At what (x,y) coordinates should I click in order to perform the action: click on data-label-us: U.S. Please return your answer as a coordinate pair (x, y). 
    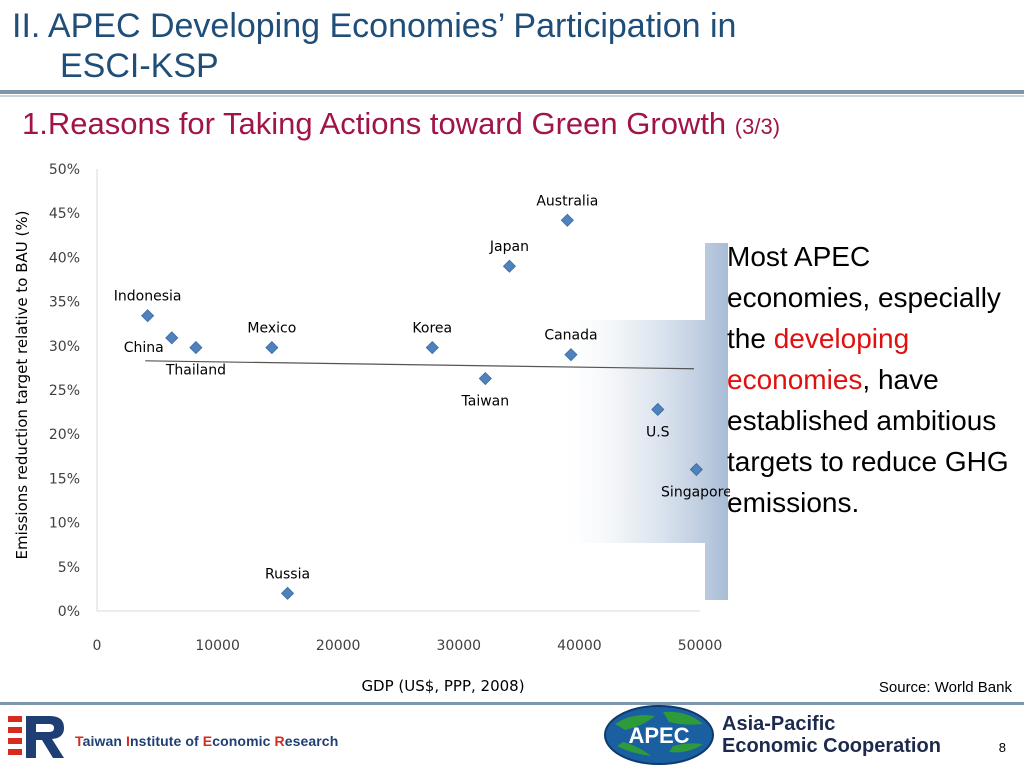
    Looking at the image, I should click on (658, 432).